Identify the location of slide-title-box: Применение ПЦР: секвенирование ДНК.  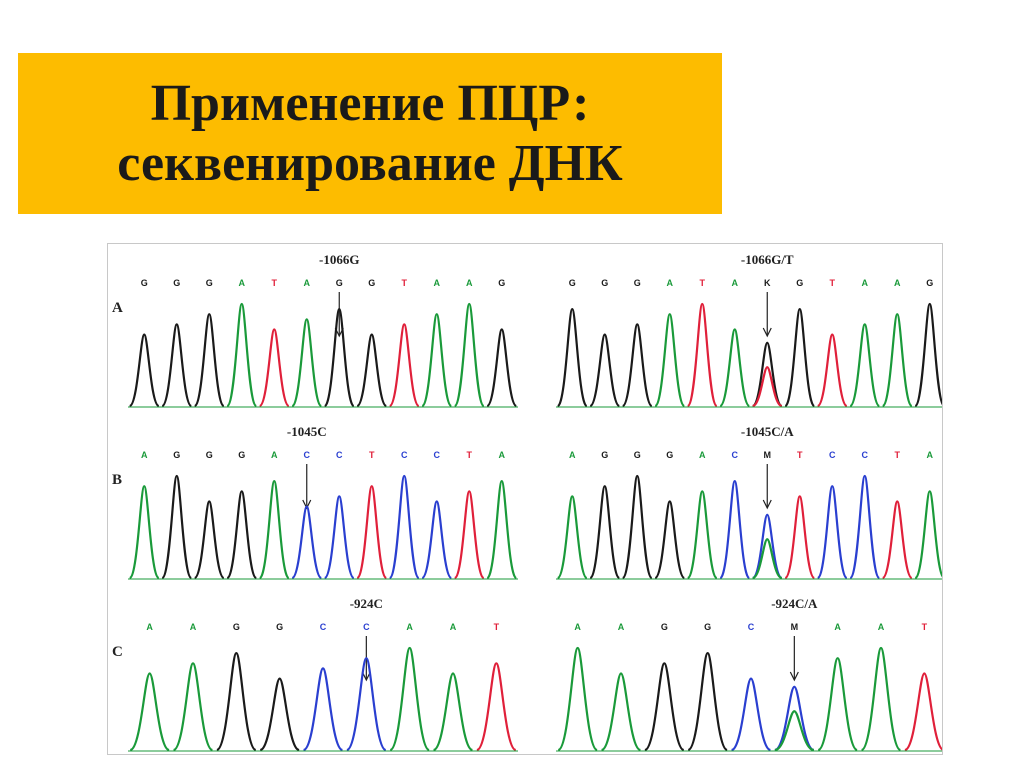
(370, 133).